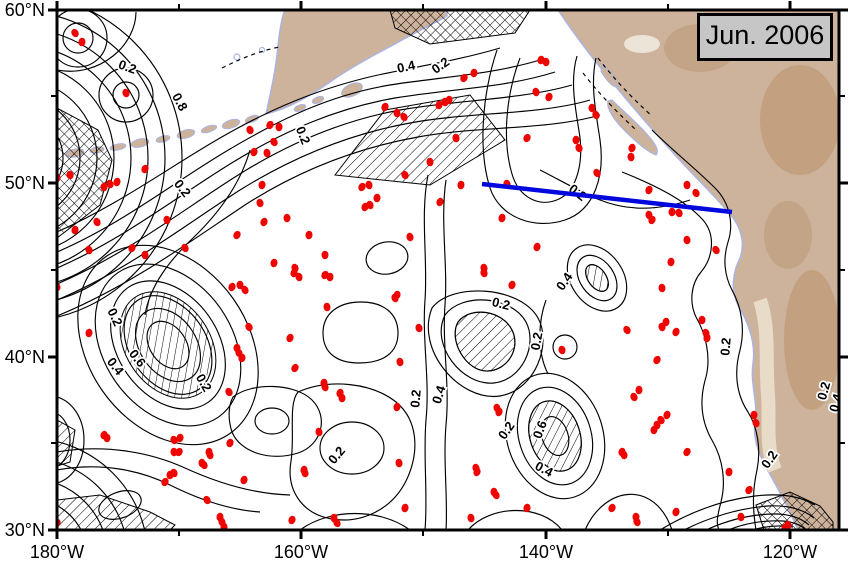  I want to click on south-max-contours, so click(555, 436).